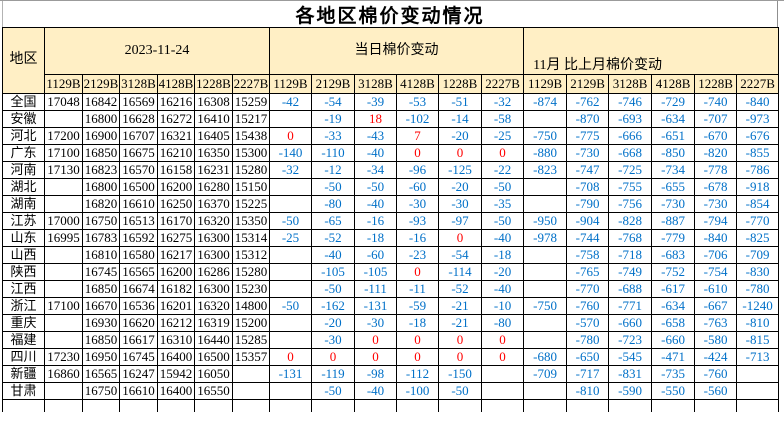 The width and height of the screenshot is (784, 427). What do you see at coordinates (333, 136) in the screenshot?
I see `daily-change-cell: -33` at bounding box center [333, 136].